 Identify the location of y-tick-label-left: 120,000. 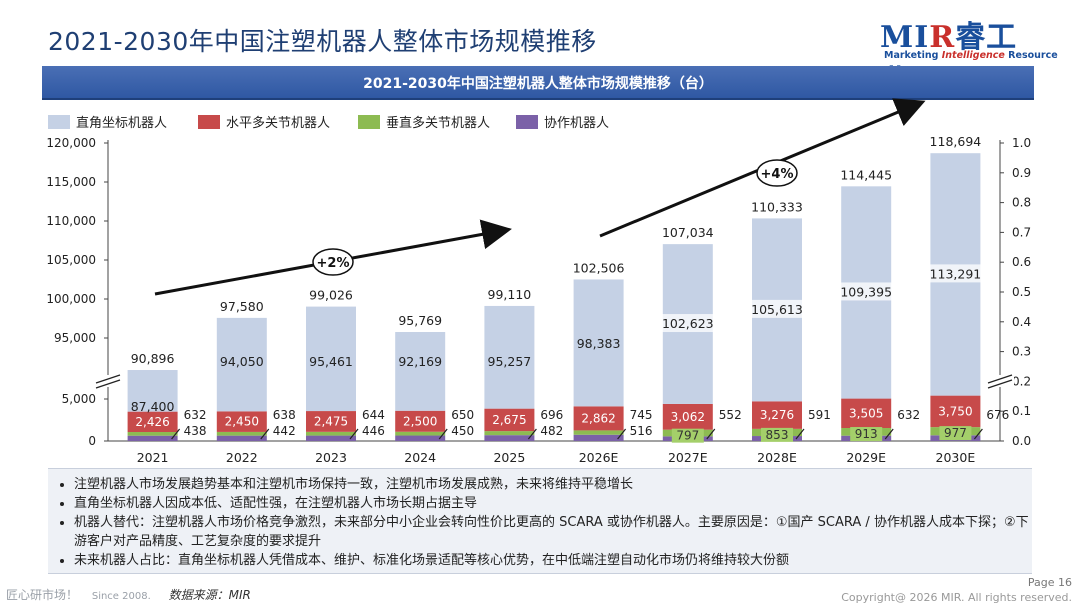
(71, 143).